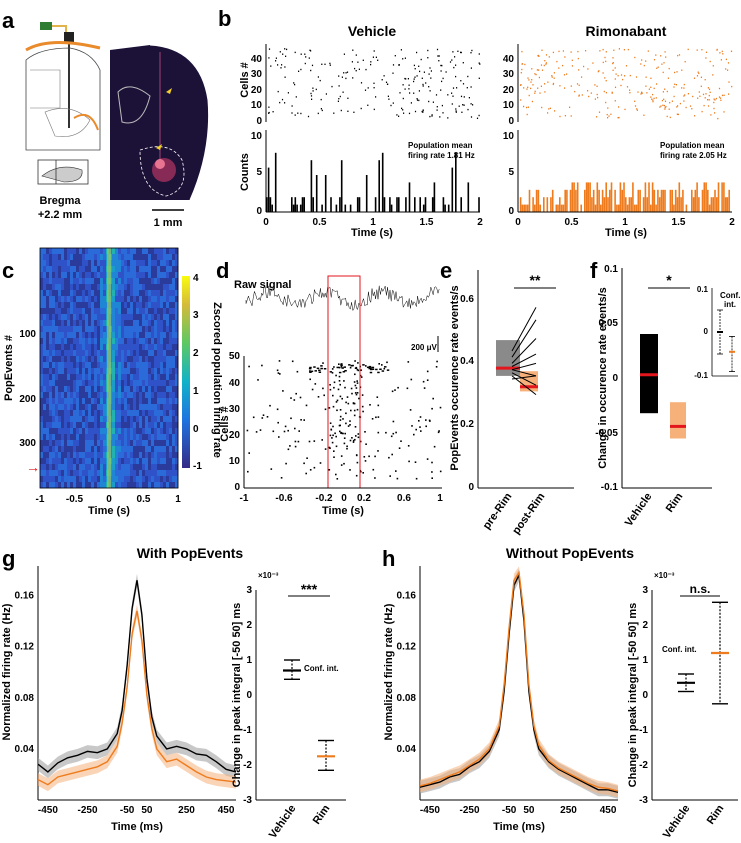  Describe the element at coordinates (626, 233) in the screenshot. I see `rim-time-label: Time (s)` at that location.